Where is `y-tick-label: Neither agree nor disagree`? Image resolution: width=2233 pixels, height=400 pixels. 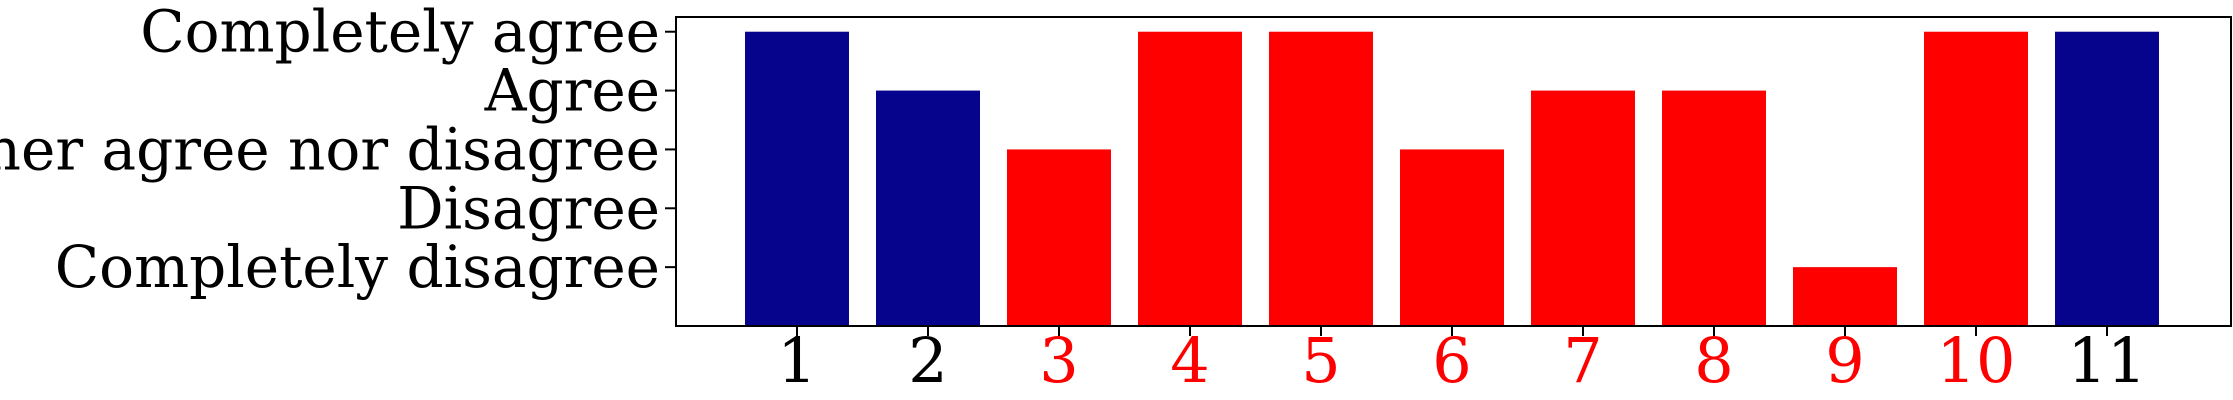 y-tick-label: Neither agree nor disagree is located at coordinates (330, 149).